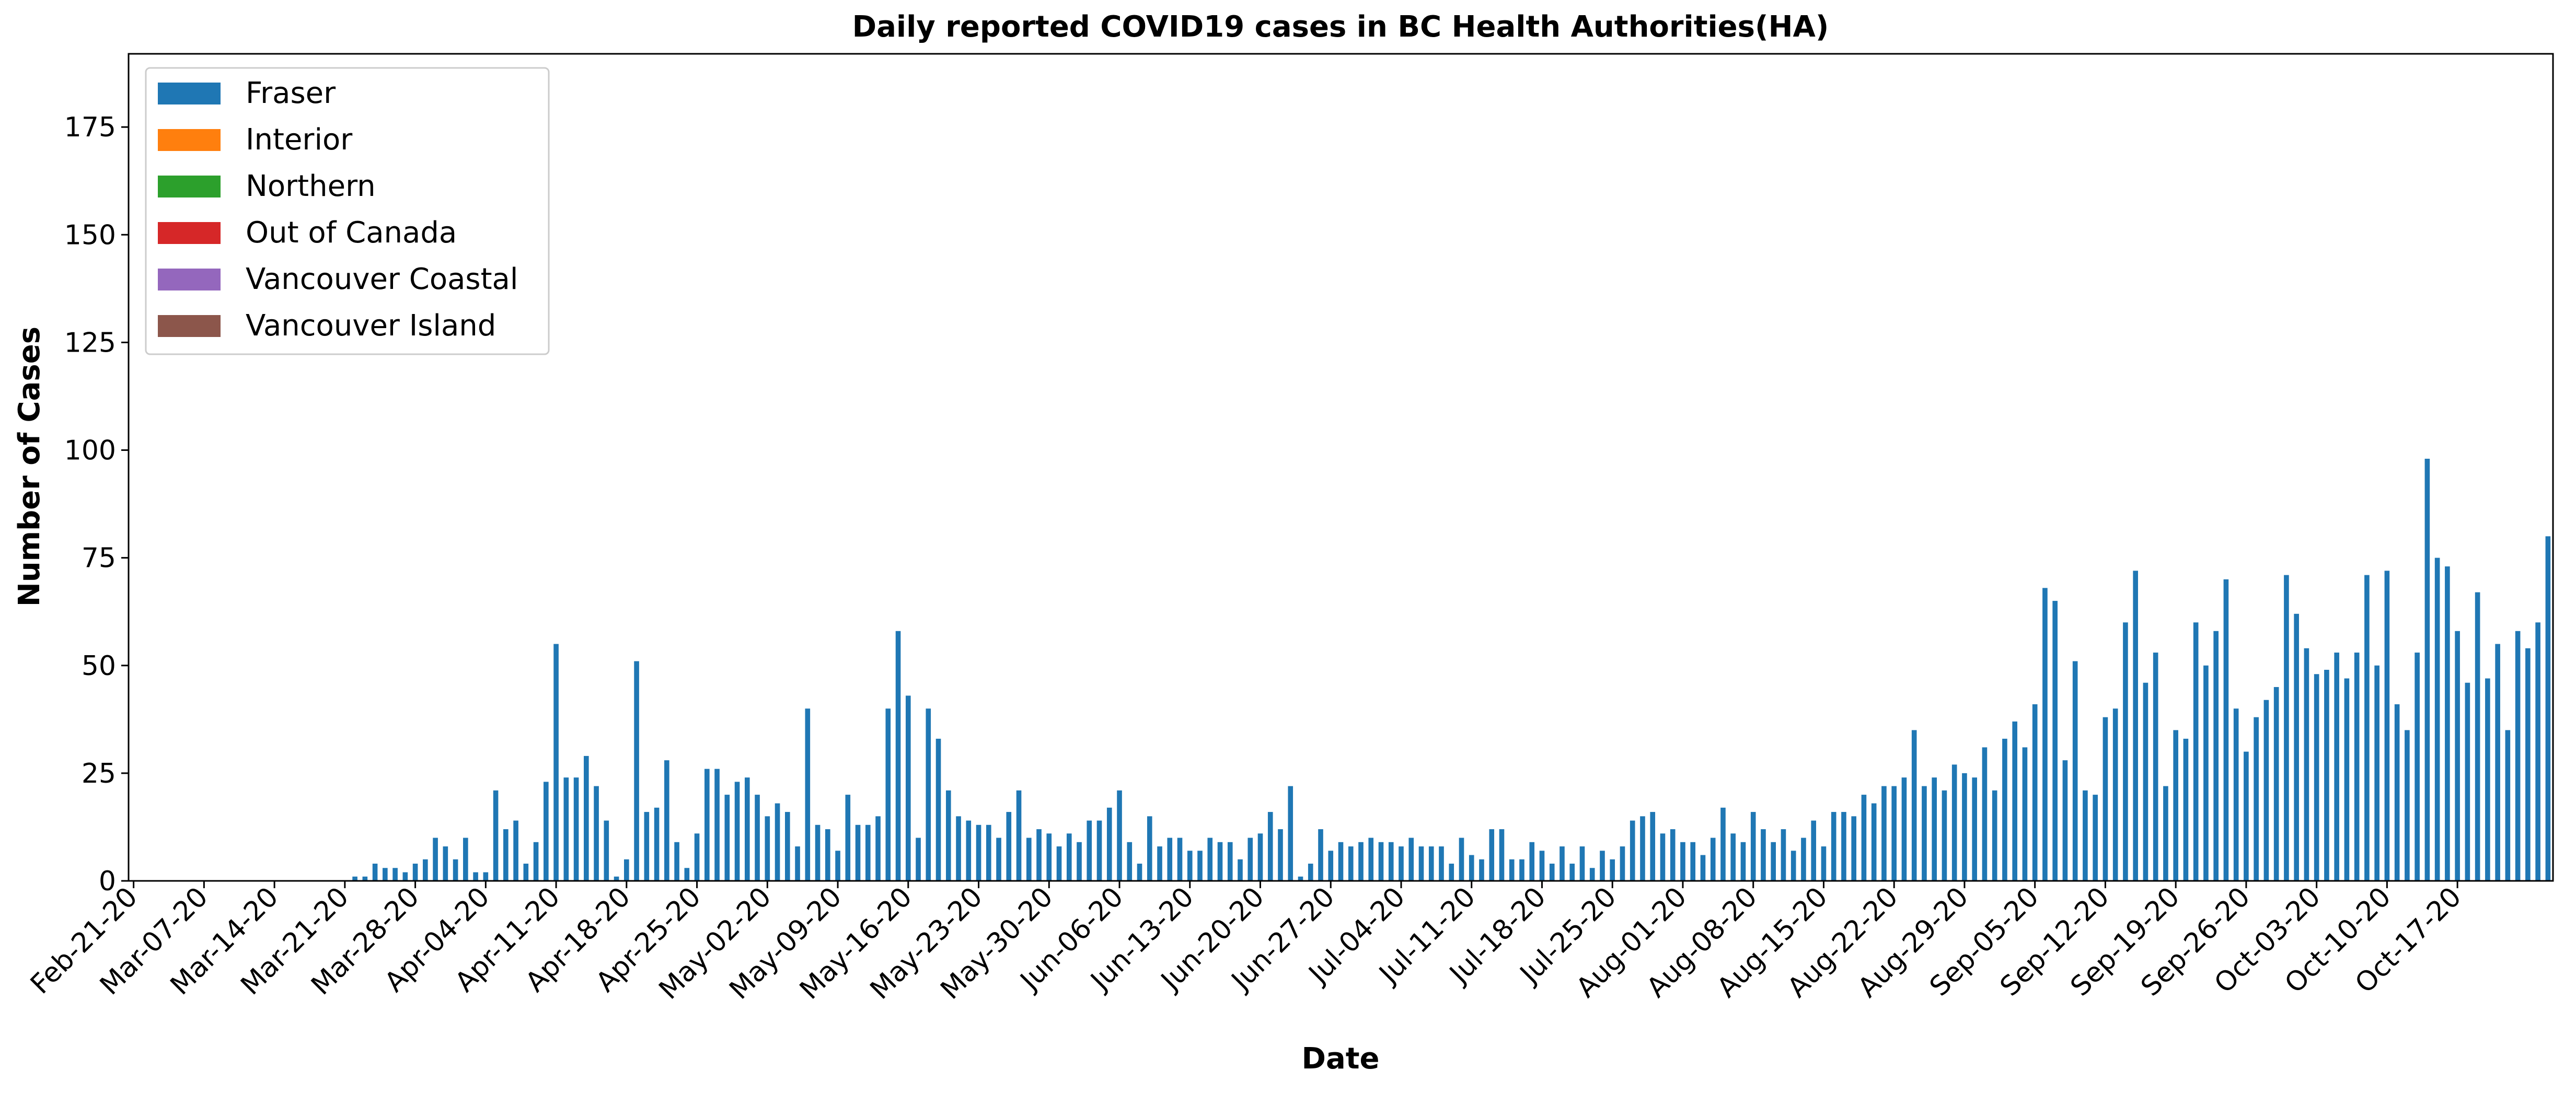 Image resolution: width=2576 pixels, height=1093 pixels. What do you see at coordinates (99, 774) in the screenshot?
I see `y-tick-label: 25` at bounding box center [99, 774].